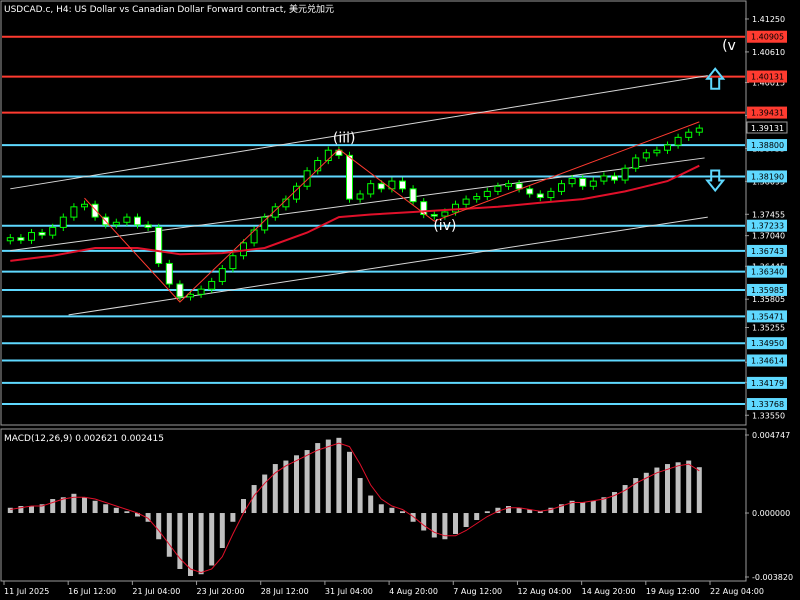 This screenshot has width=800, height=600. What do you see at coordinates (767, 77) in the screenshot?
I see `level-label-text: 1.40131` at bounding box center [767, 77].